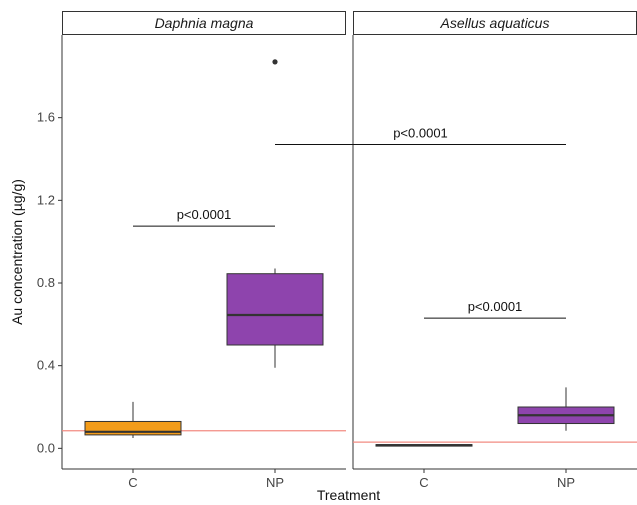  I want to click on y-tick-label: 1.6, so click(46, 117).